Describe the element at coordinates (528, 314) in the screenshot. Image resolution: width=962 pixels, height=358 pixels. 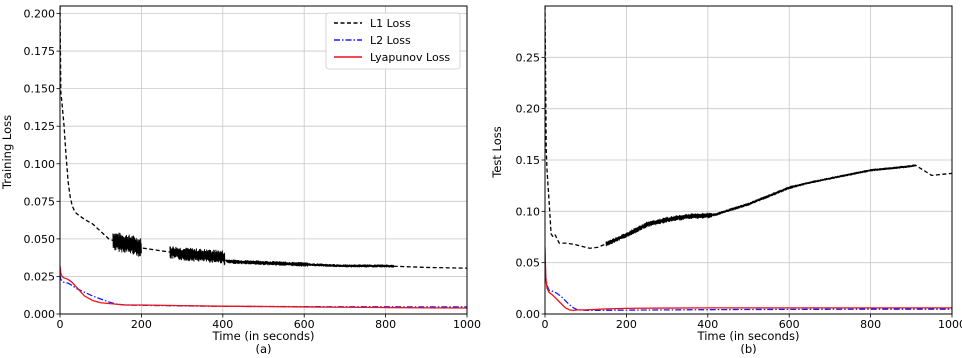
I see `y-tick-label: 0.00` at that location.